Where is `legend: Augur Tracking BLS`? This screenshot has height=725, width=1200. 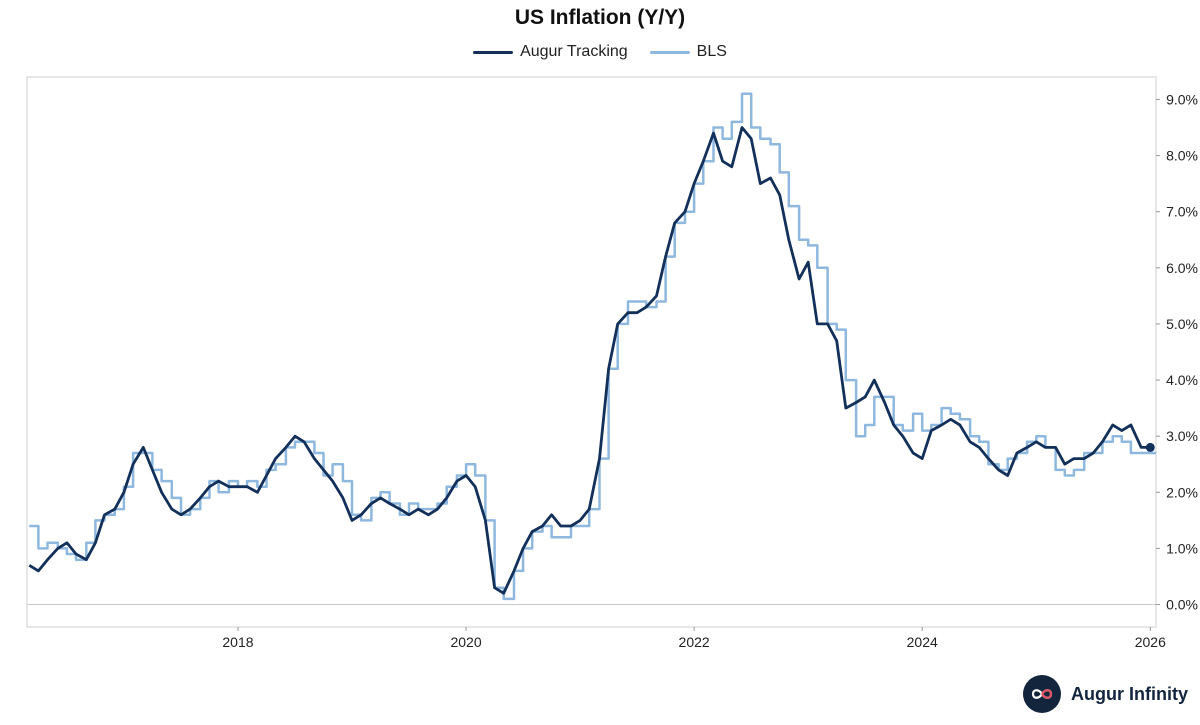
legend: Augur Tracking BLS is located at coordinates (600, 52).